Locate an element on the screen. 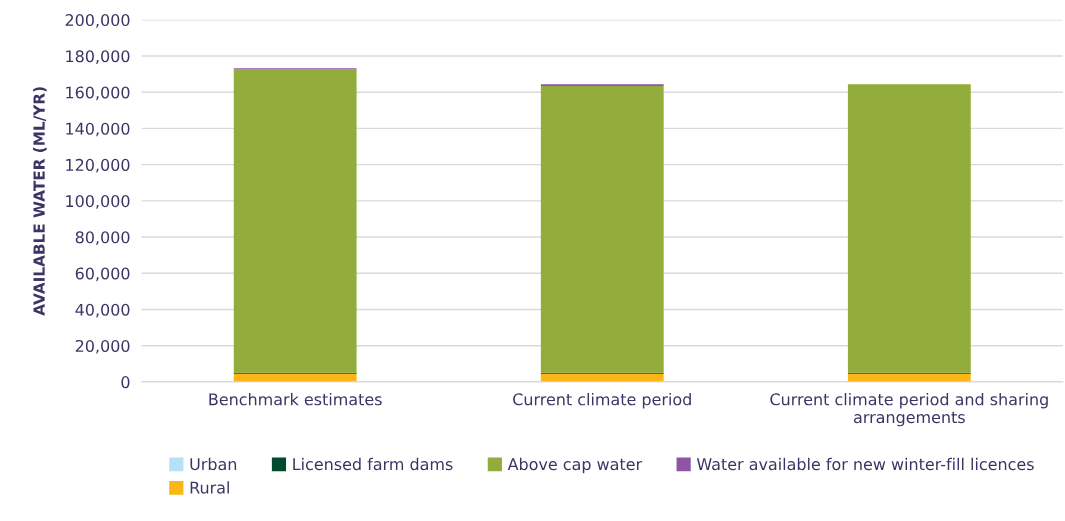 This screenshot has height=521, width=1065. y-tick-label: 40,000 is located at coordinates (102, 310).